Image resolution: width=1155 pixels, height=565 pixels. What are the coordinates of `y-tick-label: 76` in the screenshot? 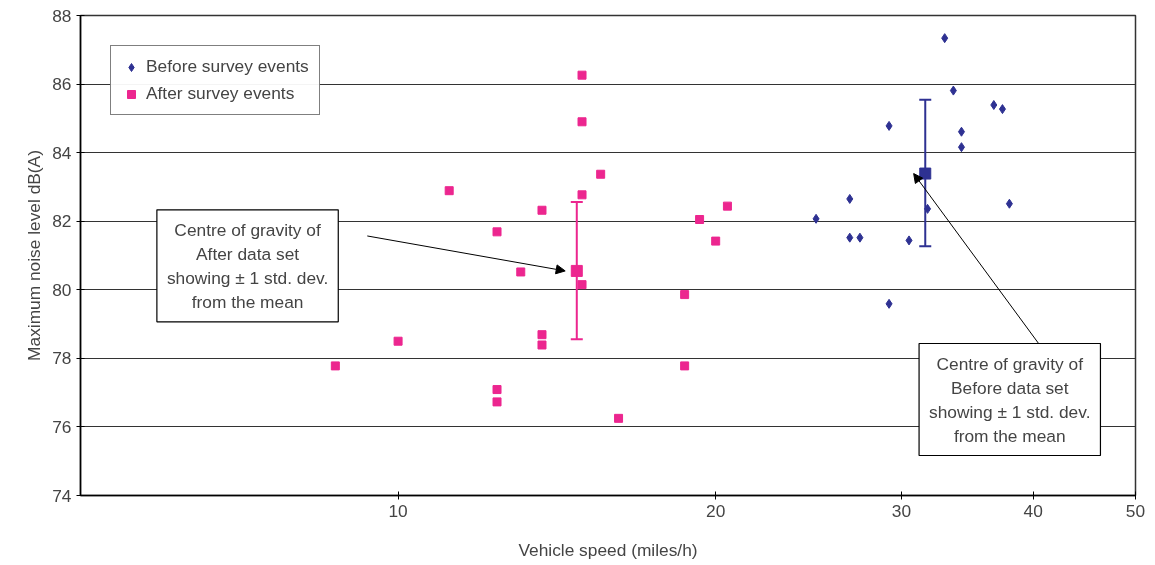 It's located at (62, 426).